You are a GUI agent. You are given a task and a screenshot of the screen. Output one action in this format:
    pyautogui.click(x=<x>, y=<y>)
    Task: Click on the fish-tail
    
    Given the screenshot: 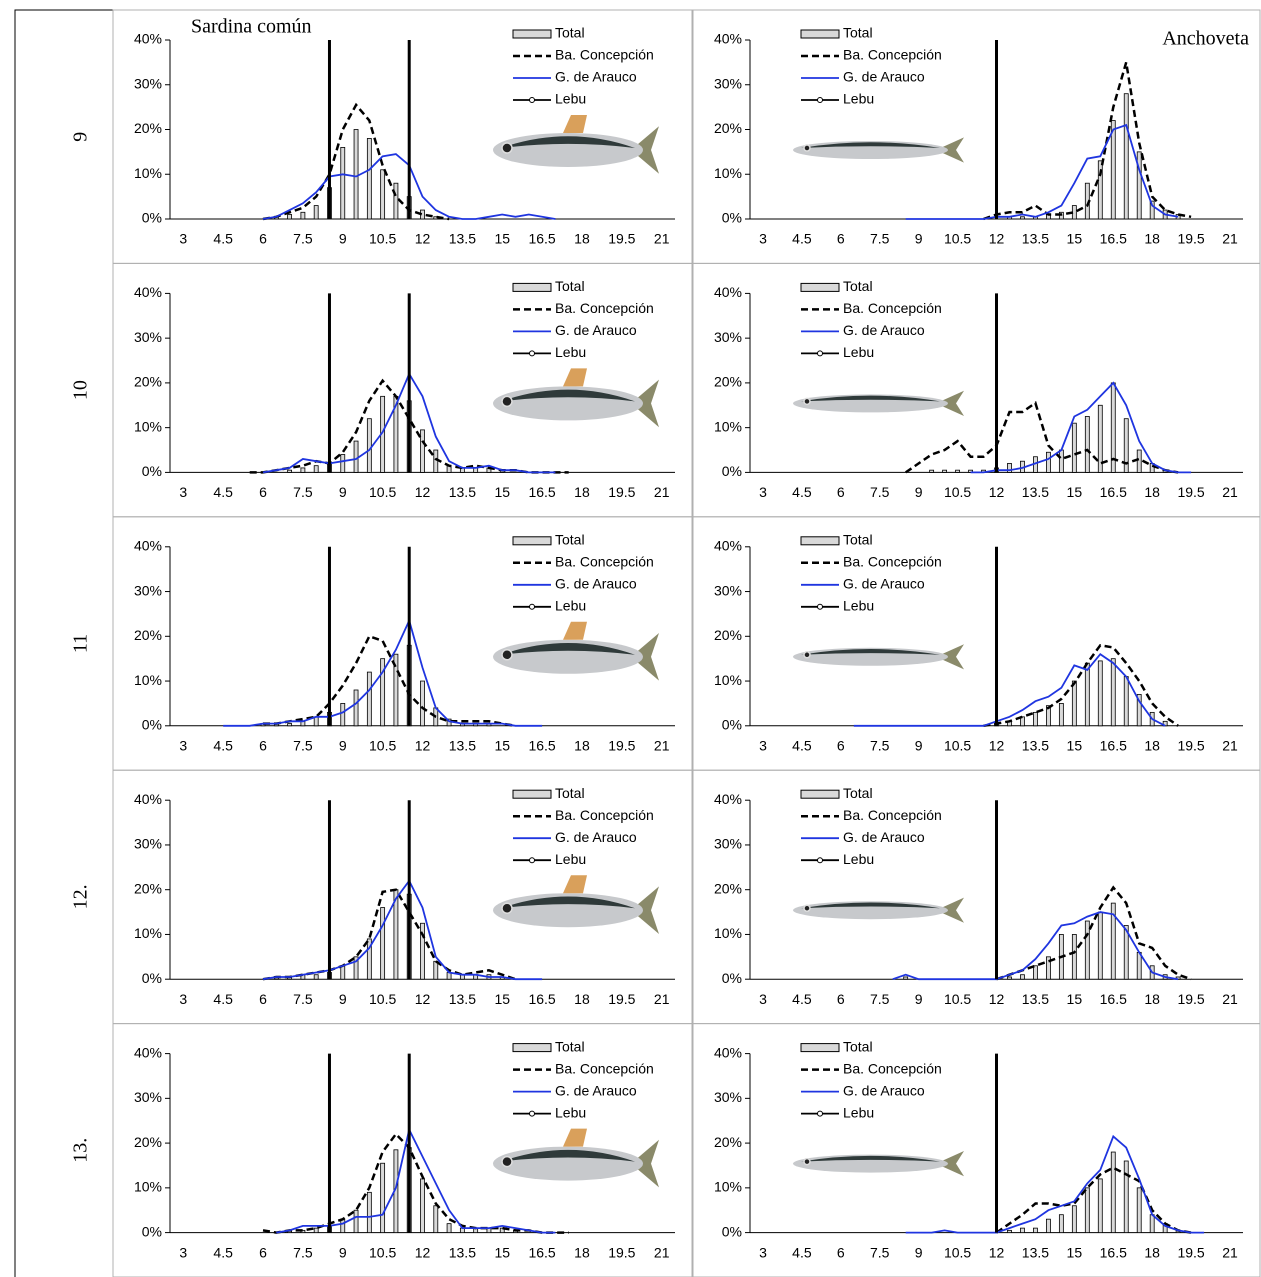 What is the action you would take?
    pyautogui.click(x=645, y=403)
    